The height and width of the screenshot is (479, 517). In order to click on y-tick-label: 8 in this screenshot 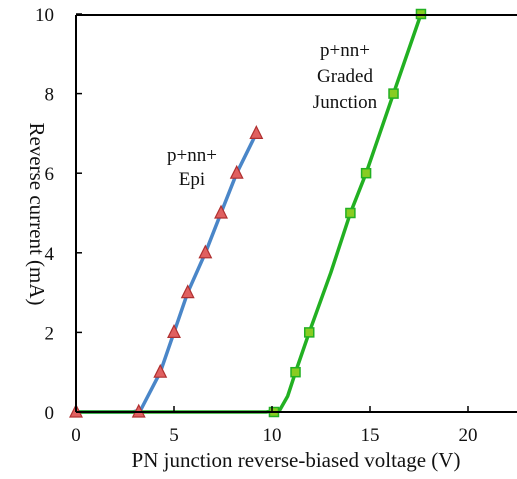, I will do `click(50, 95)`.